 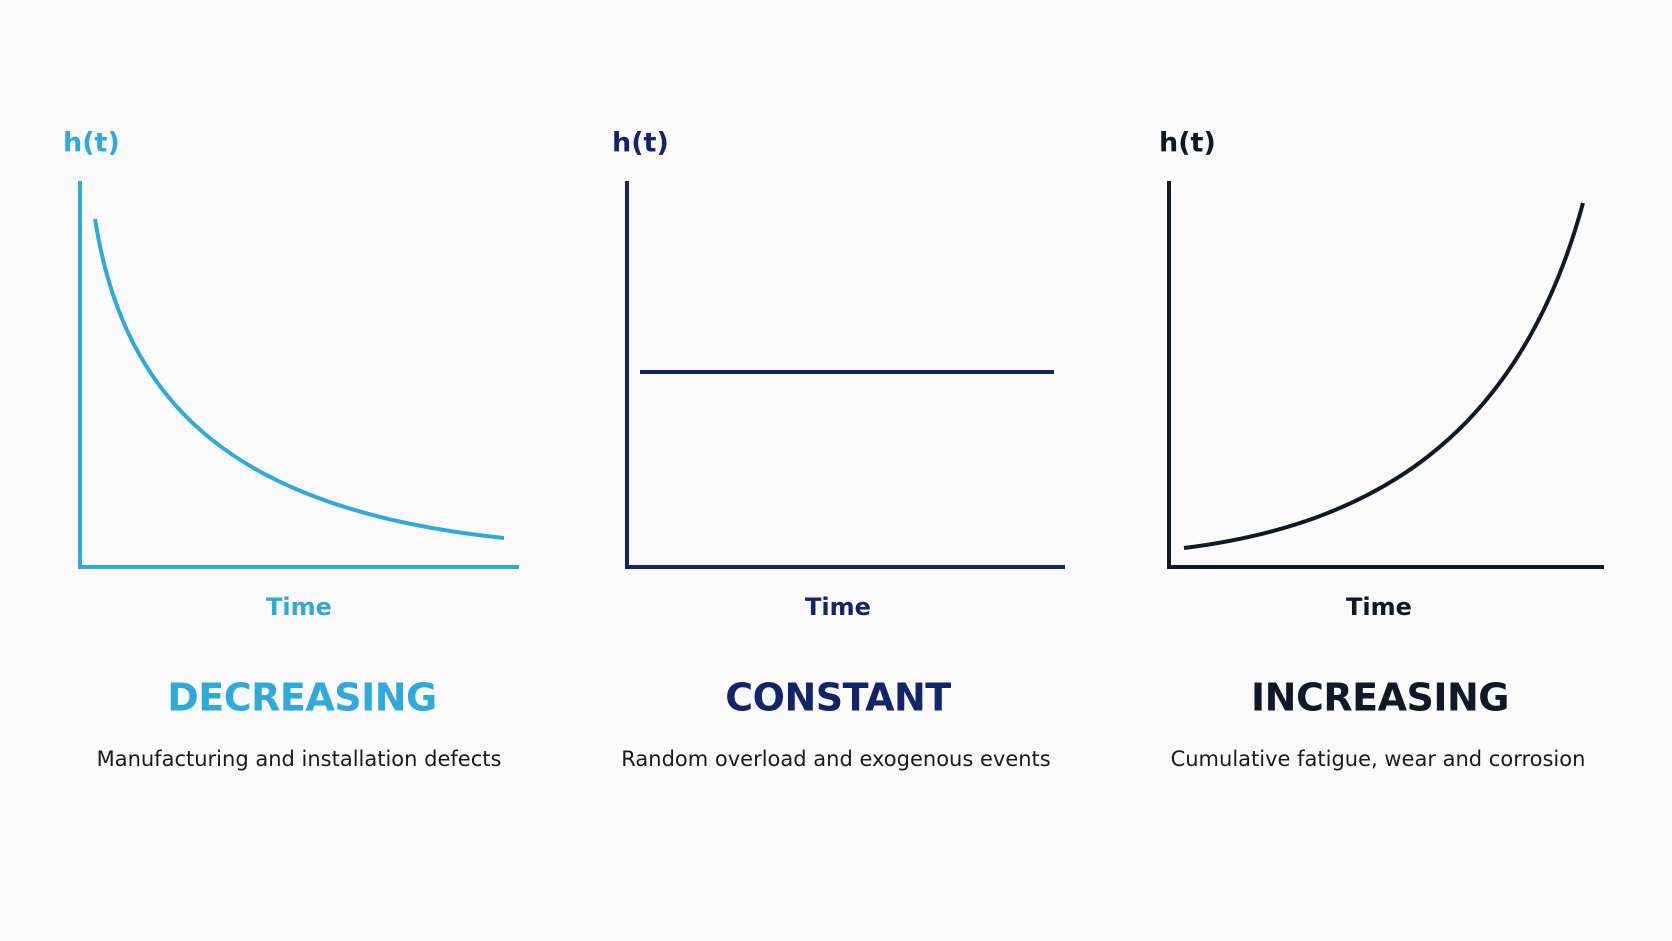 What do you see at coordinates (1378, 759) in the screenshot?
I see `panel-description: Cumulative fatigue, wear and corrosion` at bounding box center [1378, 759].